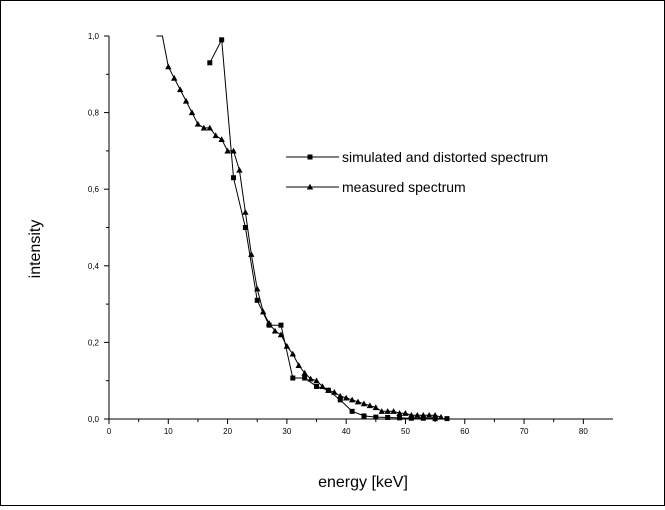 Image resolution: width=665 pixels, height=510 pixels. I want to click on y-tick-label: 0,8, so click(94, 113).